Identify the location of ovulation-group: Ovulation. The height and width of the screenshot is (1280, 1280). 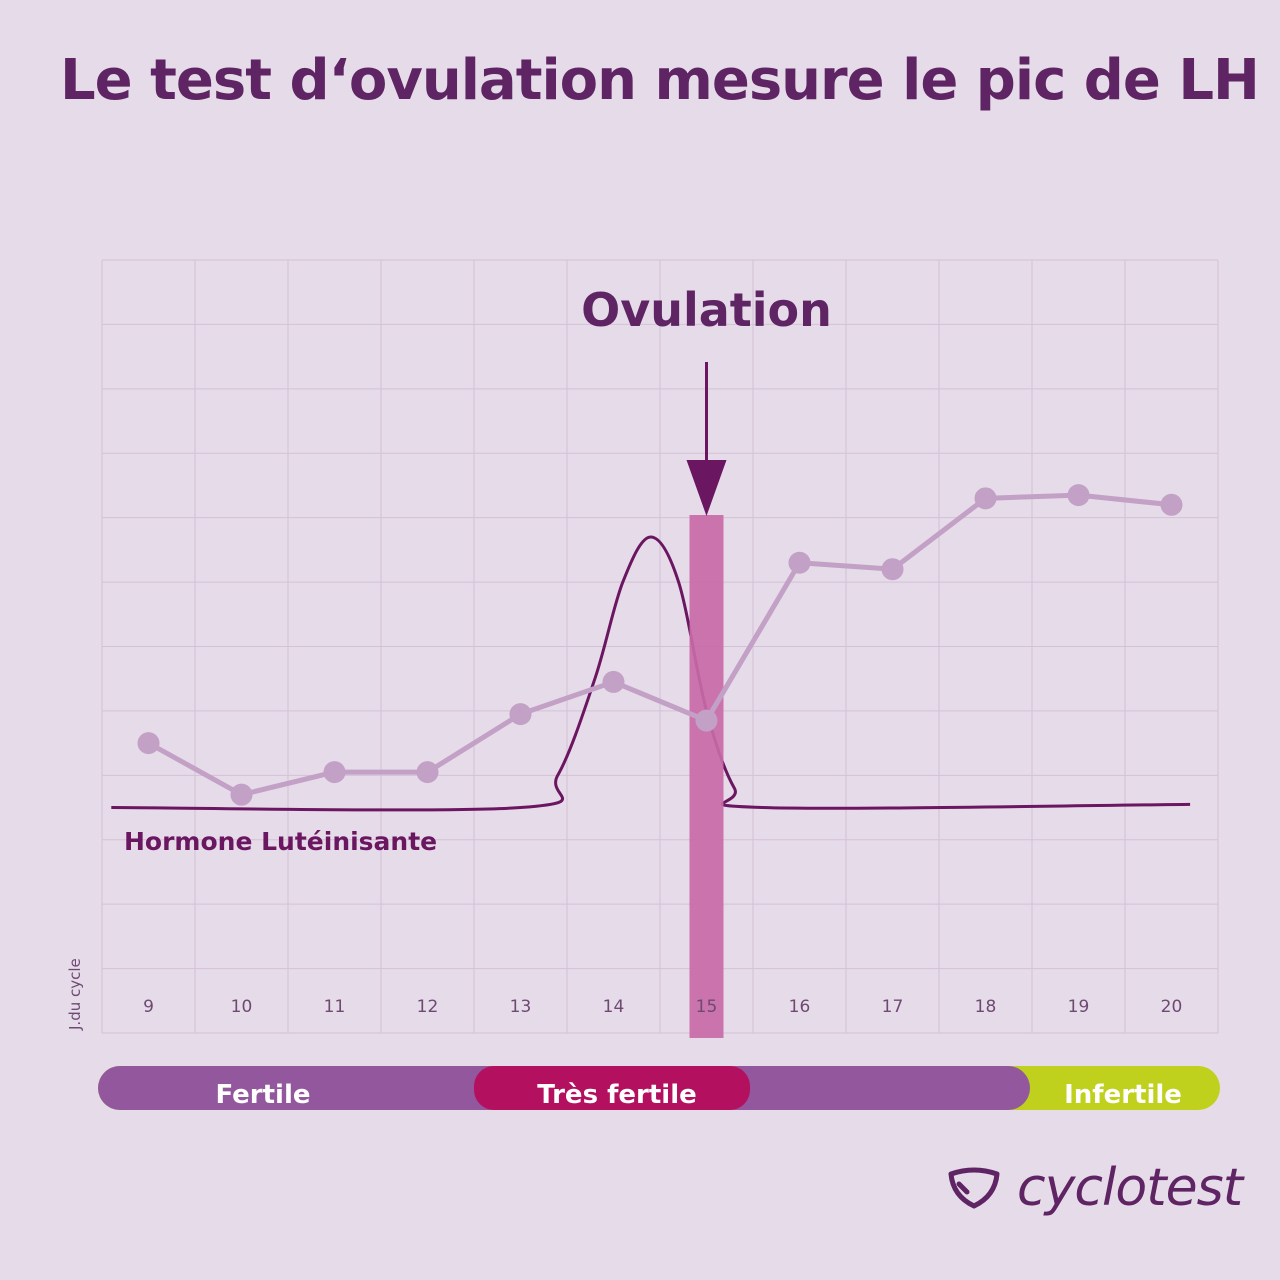
(706, 660).